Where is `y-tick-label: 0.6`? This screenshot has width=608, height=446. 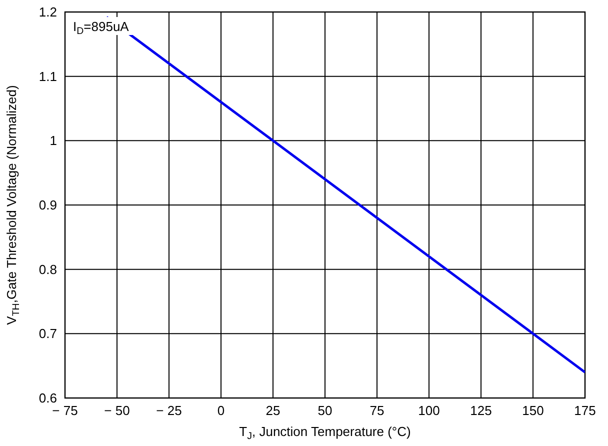 y-tick-label: 0.6 is located at coordinates (47, 398).